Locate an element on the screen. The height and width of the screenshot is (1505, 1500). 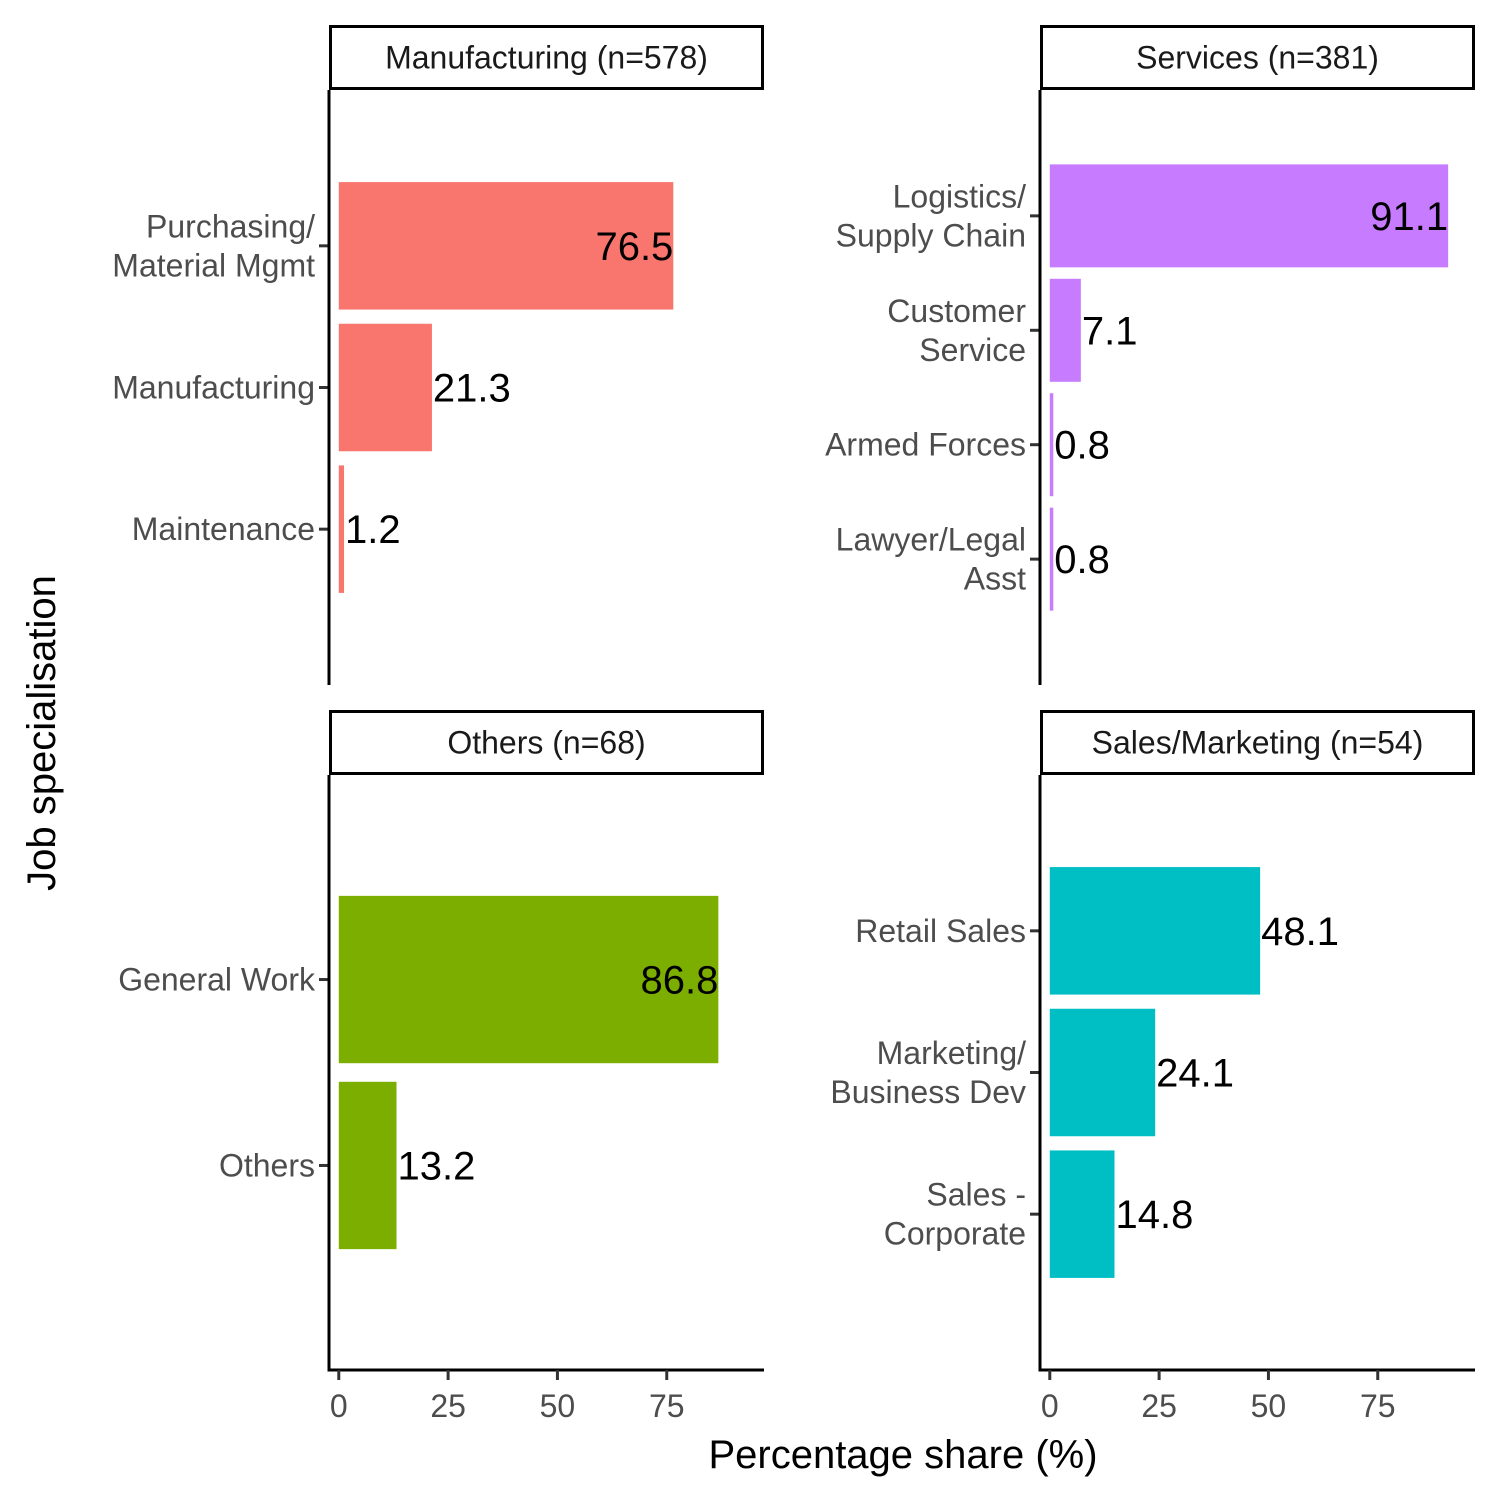
x-axis-title: Percentage share (%) is located at coordinates (902, 1455).